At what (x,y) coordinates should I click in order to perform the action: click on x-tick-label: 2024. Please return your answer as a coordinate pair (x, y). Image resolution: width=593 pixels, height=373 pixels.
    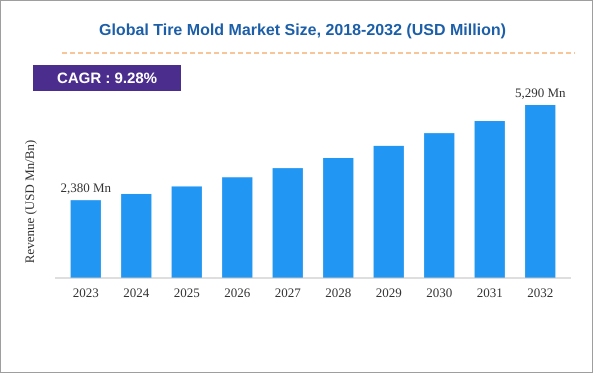
    Looking at the image, I should click on (136, 292).